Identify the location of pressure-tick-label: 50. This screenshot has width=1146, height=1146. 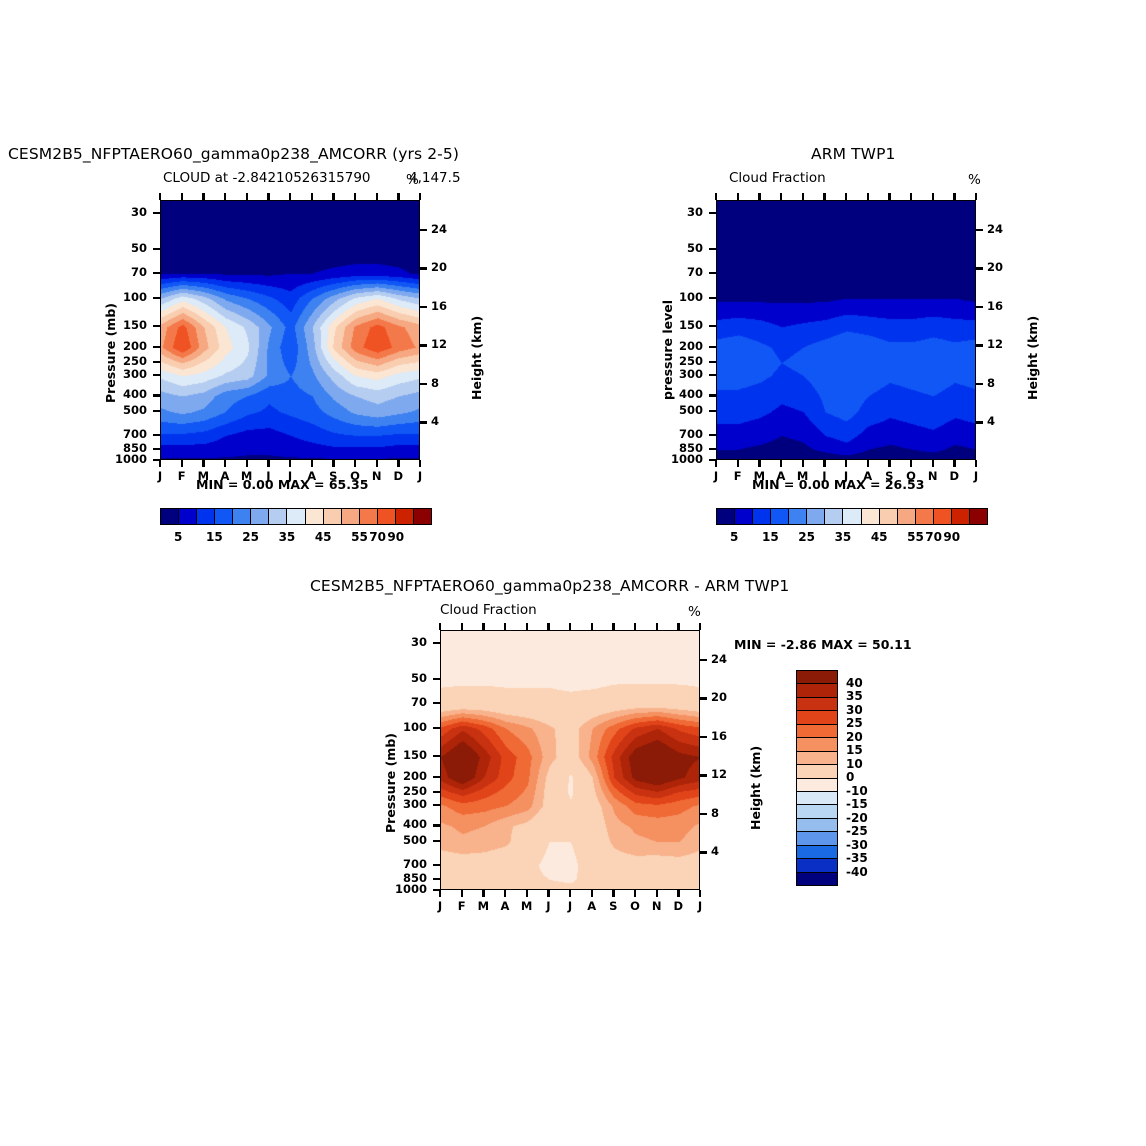
(138, 247).